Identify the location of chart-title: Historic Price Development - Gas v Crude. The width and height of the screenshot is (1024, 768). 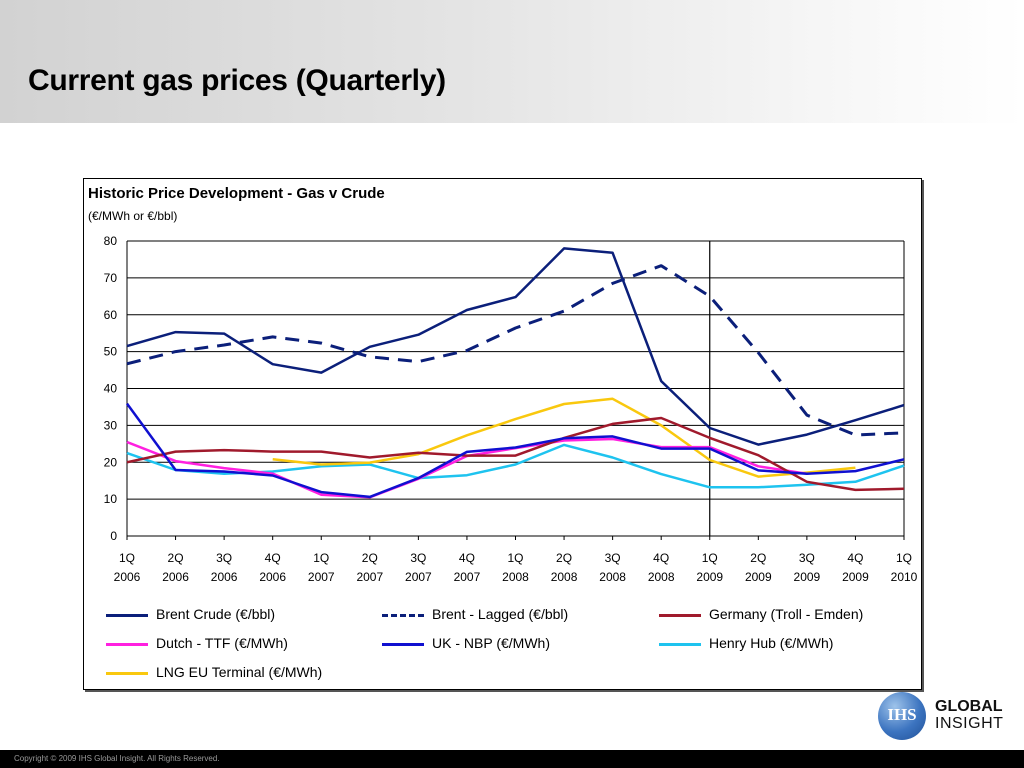
(236, 193).